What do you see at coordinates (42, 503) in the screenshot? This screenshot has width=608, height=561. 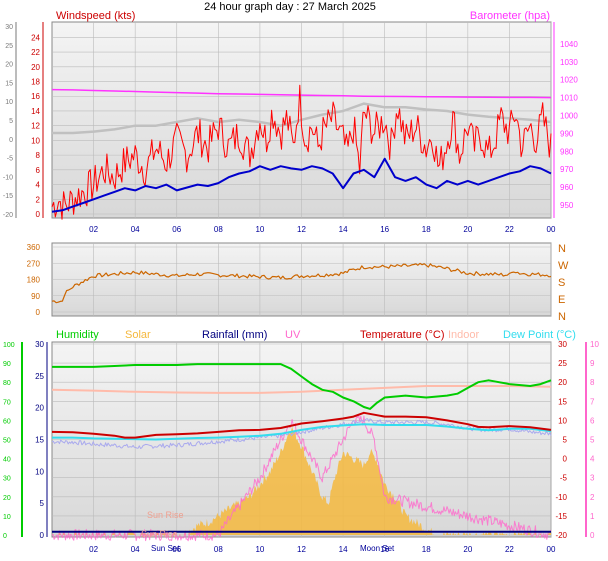 I see `rain-tick-5: 5` at bounding box center [42, 503].